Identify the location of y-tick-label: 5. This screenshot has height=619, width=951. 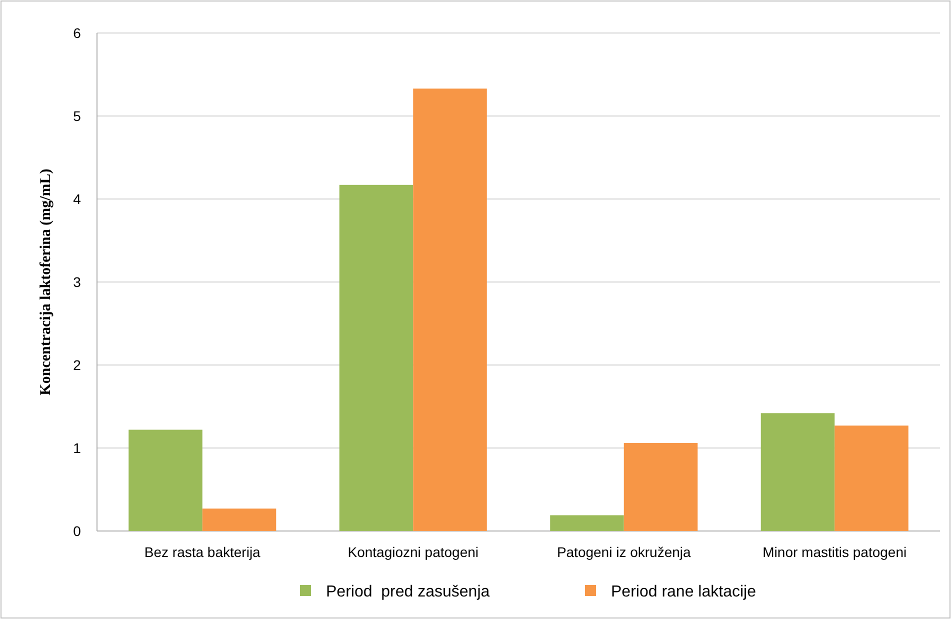
(77, 116).